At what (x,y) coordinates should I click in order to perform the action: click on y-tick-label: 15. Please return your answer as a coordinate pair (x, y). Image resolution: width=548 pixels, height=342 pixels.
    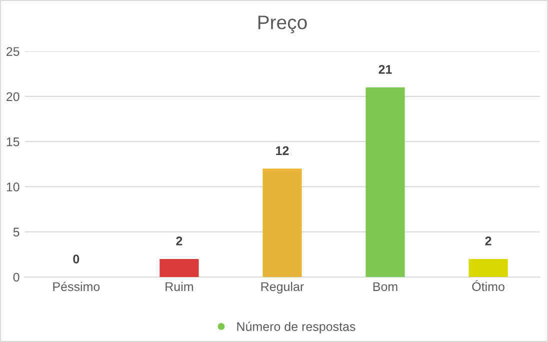
    Looking at the image, I should click on (13, 142).